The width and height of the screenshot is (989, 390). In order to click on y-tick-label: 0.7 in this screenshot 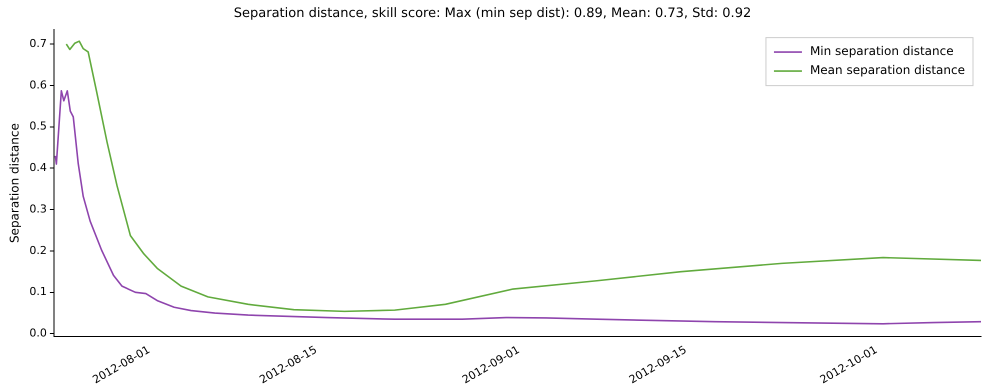, I will do `click(38, 43)`.